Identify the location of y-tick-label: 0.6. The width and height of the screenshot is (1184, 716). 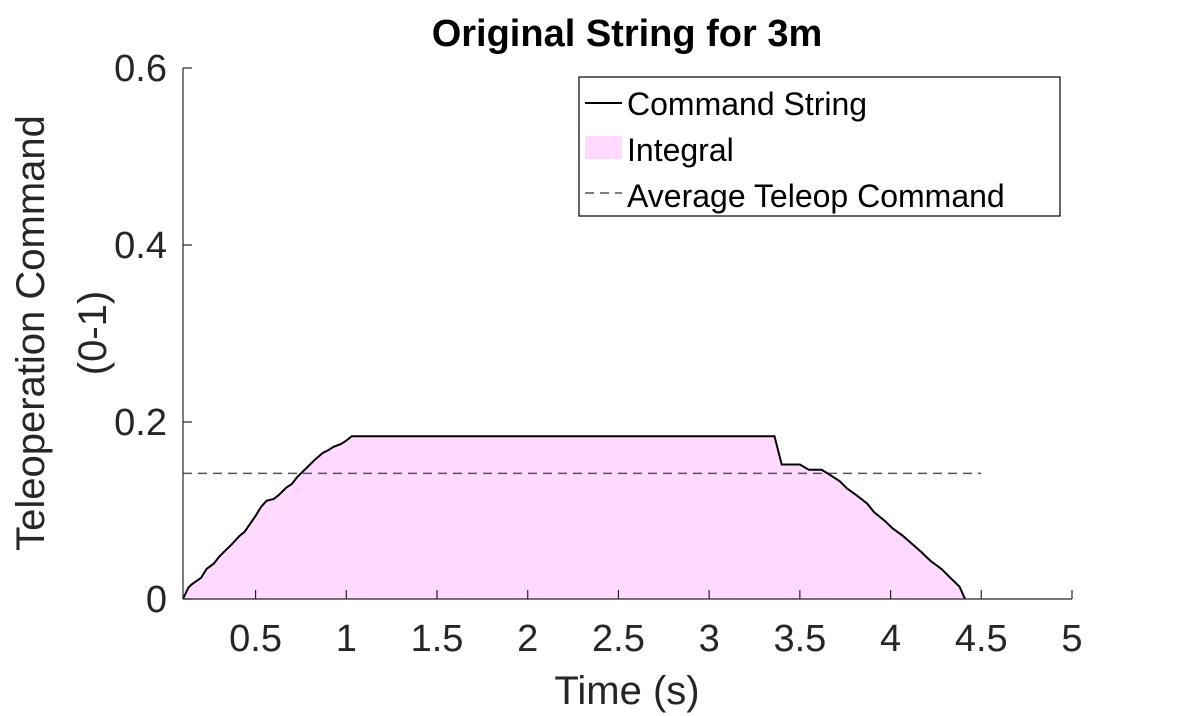
(140, 69).